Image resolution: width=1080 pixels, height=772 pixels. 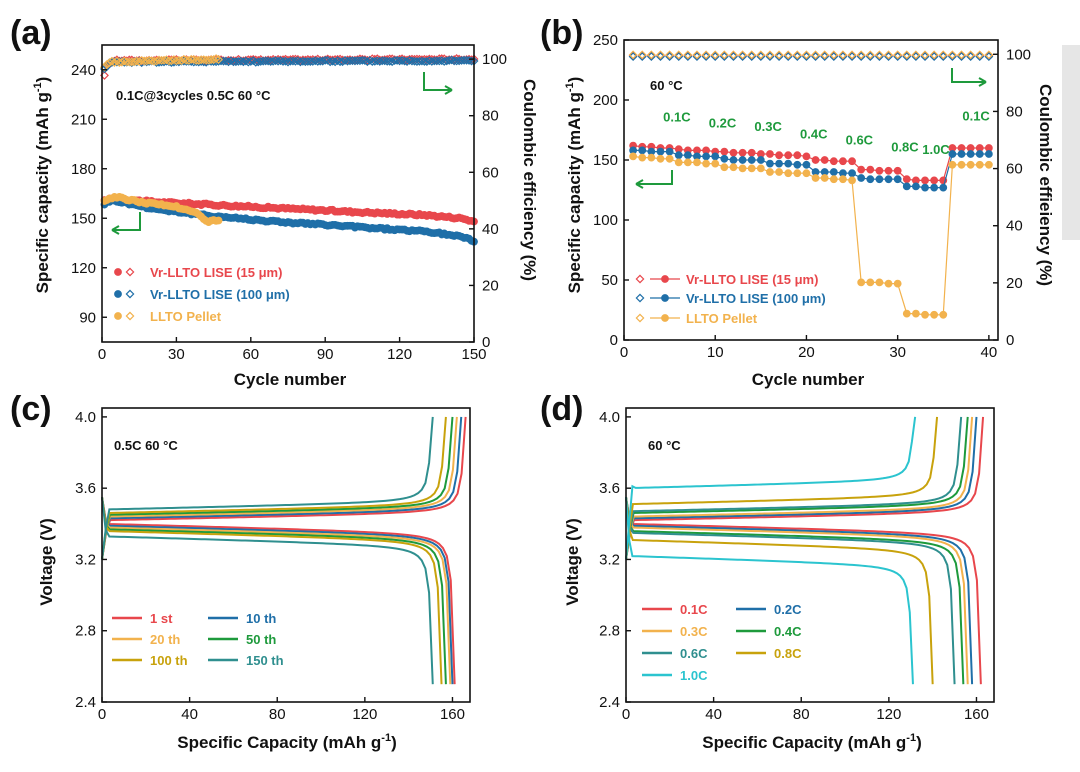 What do you see at coordinates (85, 631) in the screenshot?
I see `c-ytick-label: 2.8` at bounding box center [85, 631].